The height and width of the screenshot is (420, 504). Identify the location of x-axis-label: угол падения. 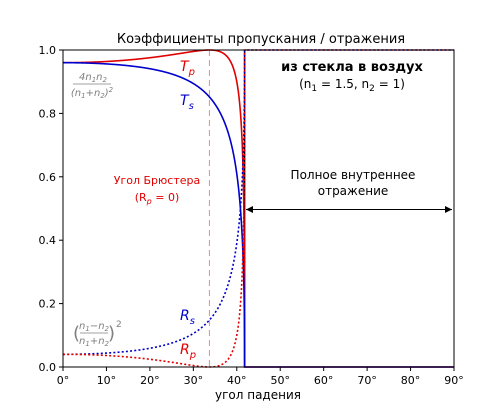
(258, 395).